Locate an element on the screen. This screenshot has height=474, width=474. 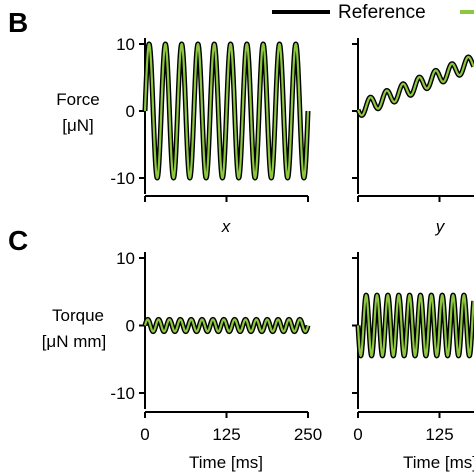
torque-x-xtick-label: 125 is located at coordinates (226, 434).